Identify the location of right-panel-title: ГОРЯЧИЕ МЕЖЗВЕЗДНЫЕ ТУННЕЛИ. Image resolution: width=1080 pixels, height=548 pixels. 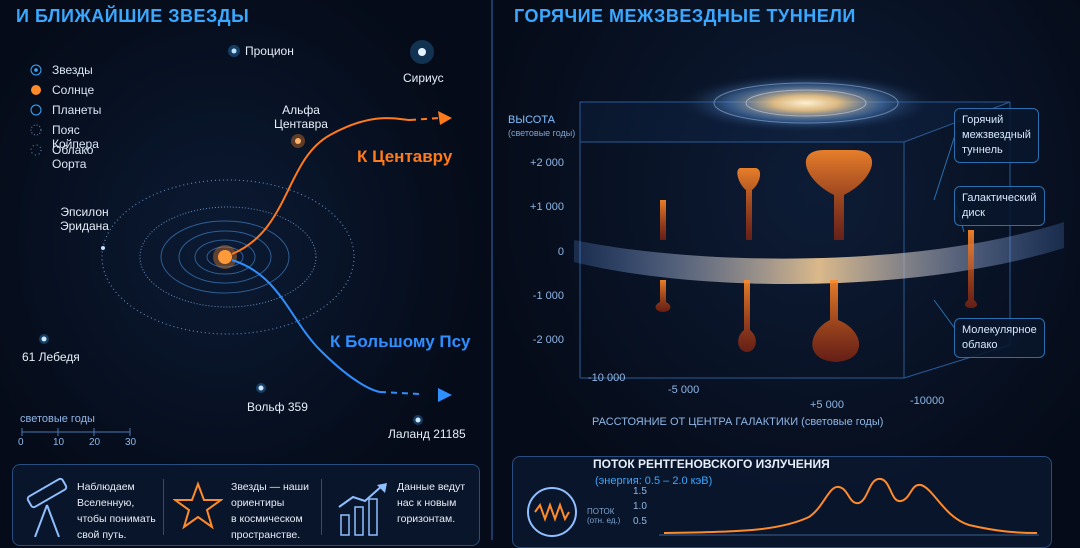
(685, 16).